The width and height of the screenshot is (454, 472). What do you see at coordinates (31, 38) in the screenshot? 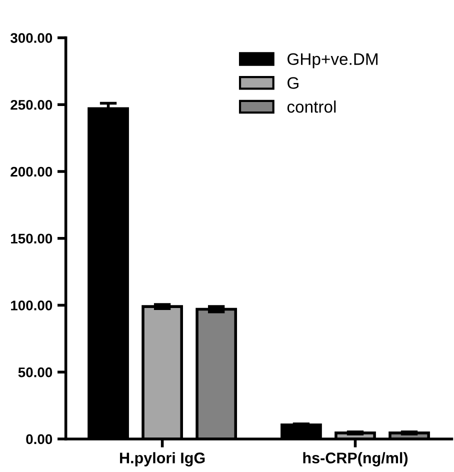
I see `y-tick-label: 300.00` at bounding box center [31, 38].